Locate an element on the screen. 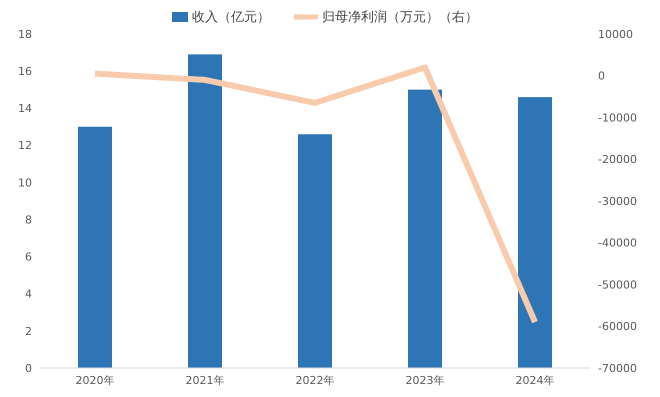 This screenshot has height=397, width=660. y2-tick-label: -20000 is located at coordinates (617, 159).